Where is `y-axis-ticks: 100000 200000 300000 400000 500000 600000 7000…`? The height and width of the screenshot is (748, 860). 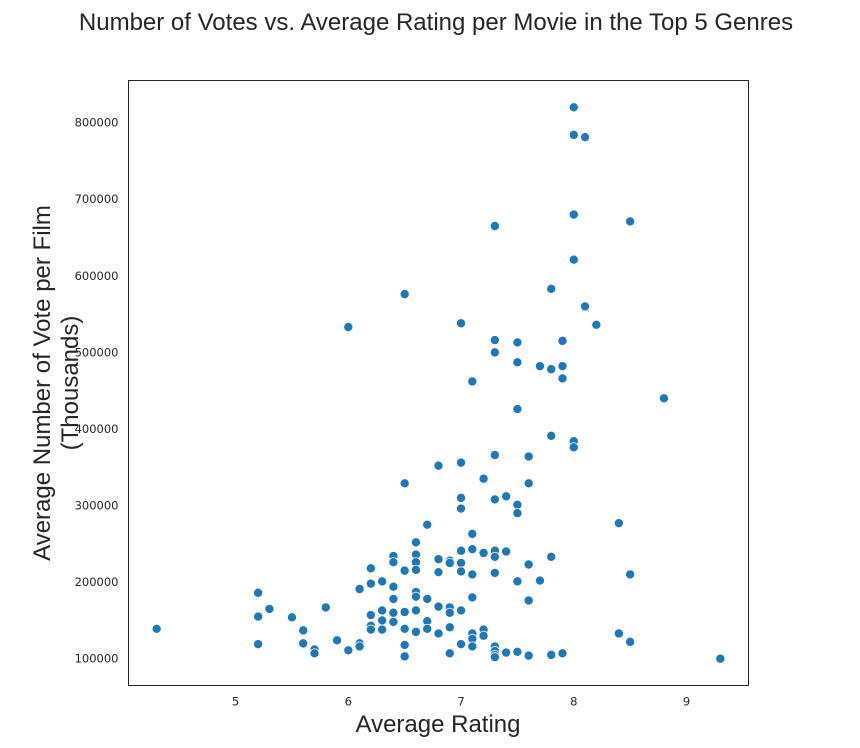
y-axis-ticks: 100000 200000 300000 400000 500000 600000 7000… is located at coordinates (97, 391).